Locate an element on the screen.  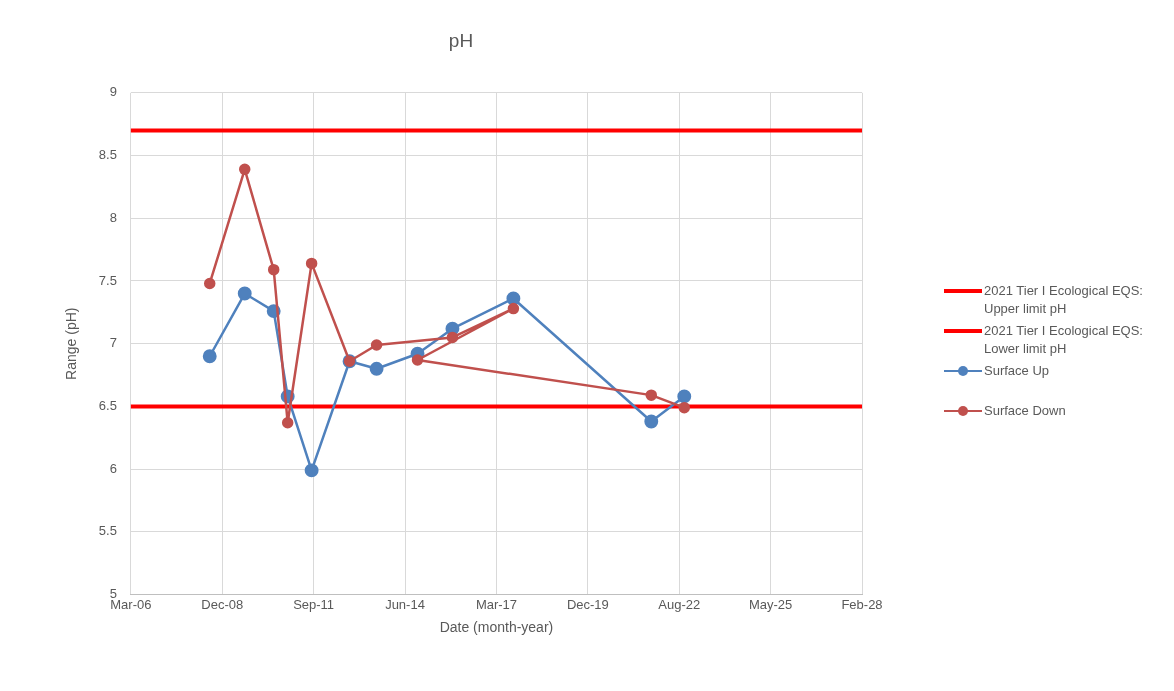
x-tick-label: Mar-17 is located at coordinates (496, 604).